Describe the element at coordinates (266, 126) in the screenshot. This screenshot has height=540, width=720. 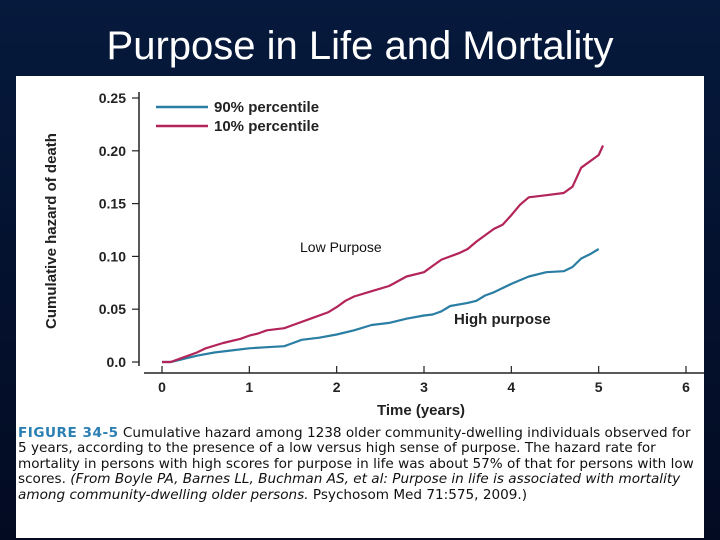
I see `legend-label: 10% percentile` at that location.